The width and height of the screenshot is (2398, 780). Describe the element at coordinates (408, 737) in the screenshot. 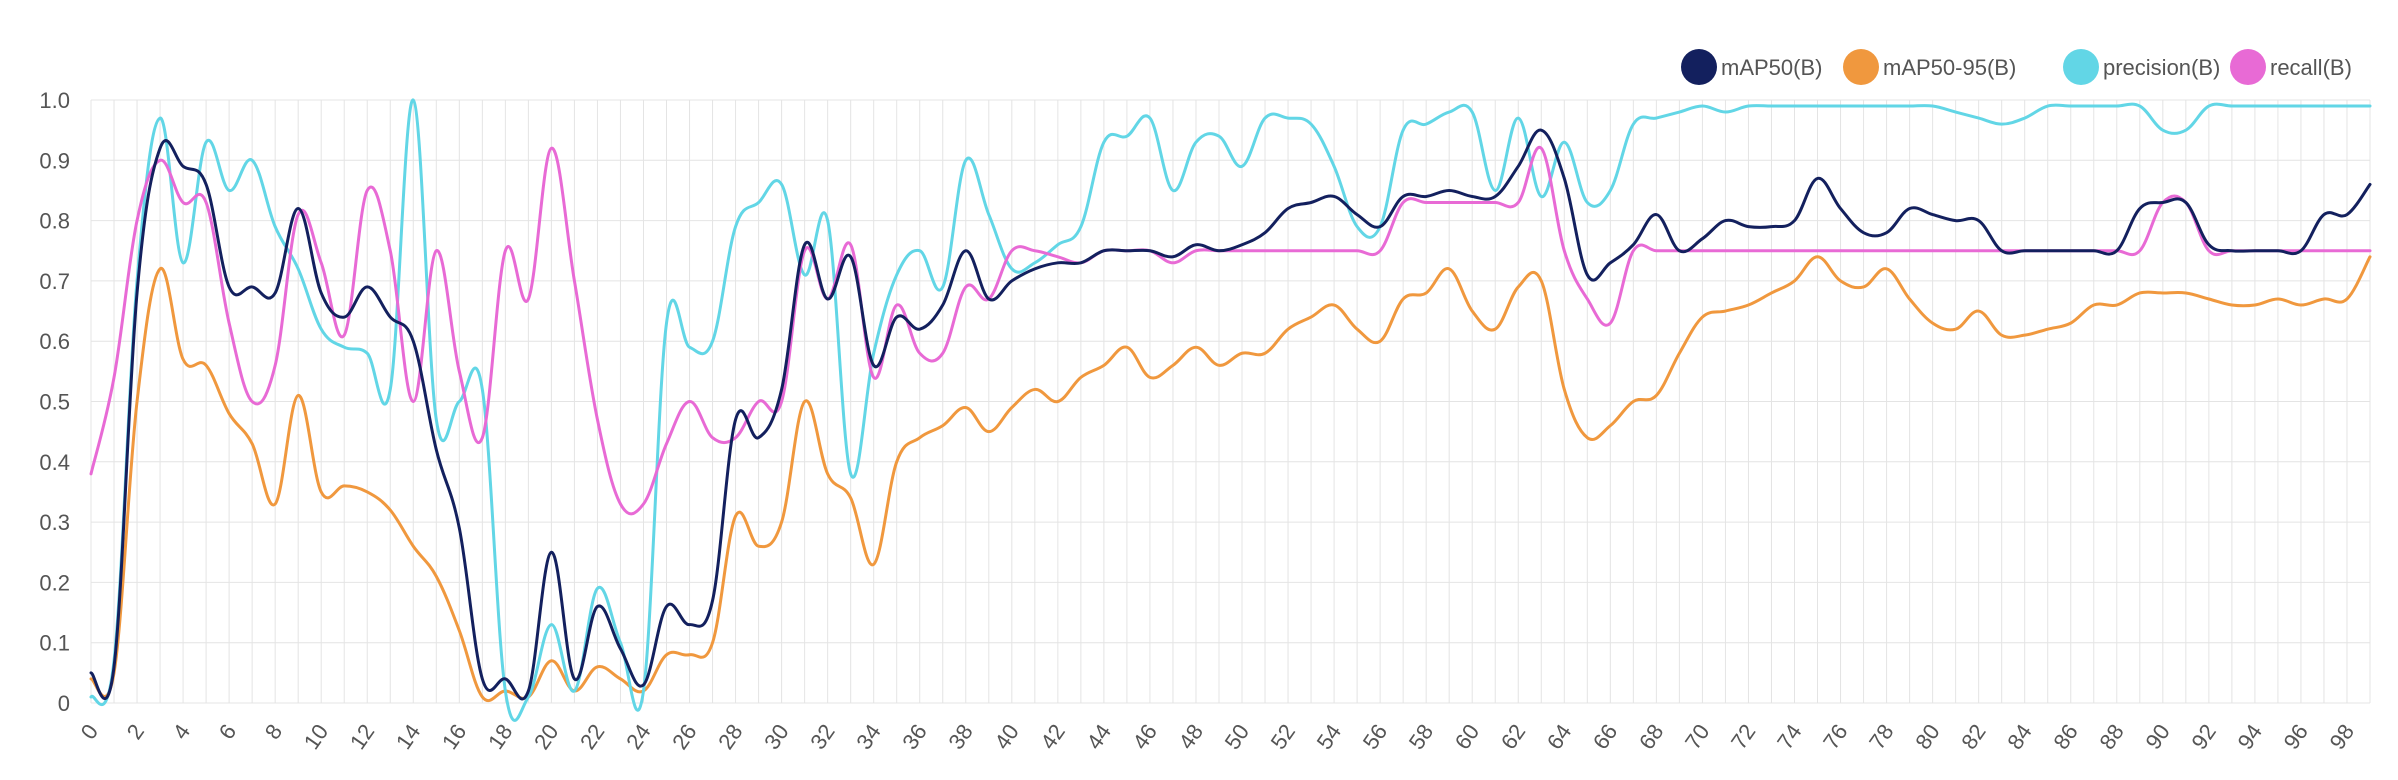

I see `x-tick-label: 14` at that location.